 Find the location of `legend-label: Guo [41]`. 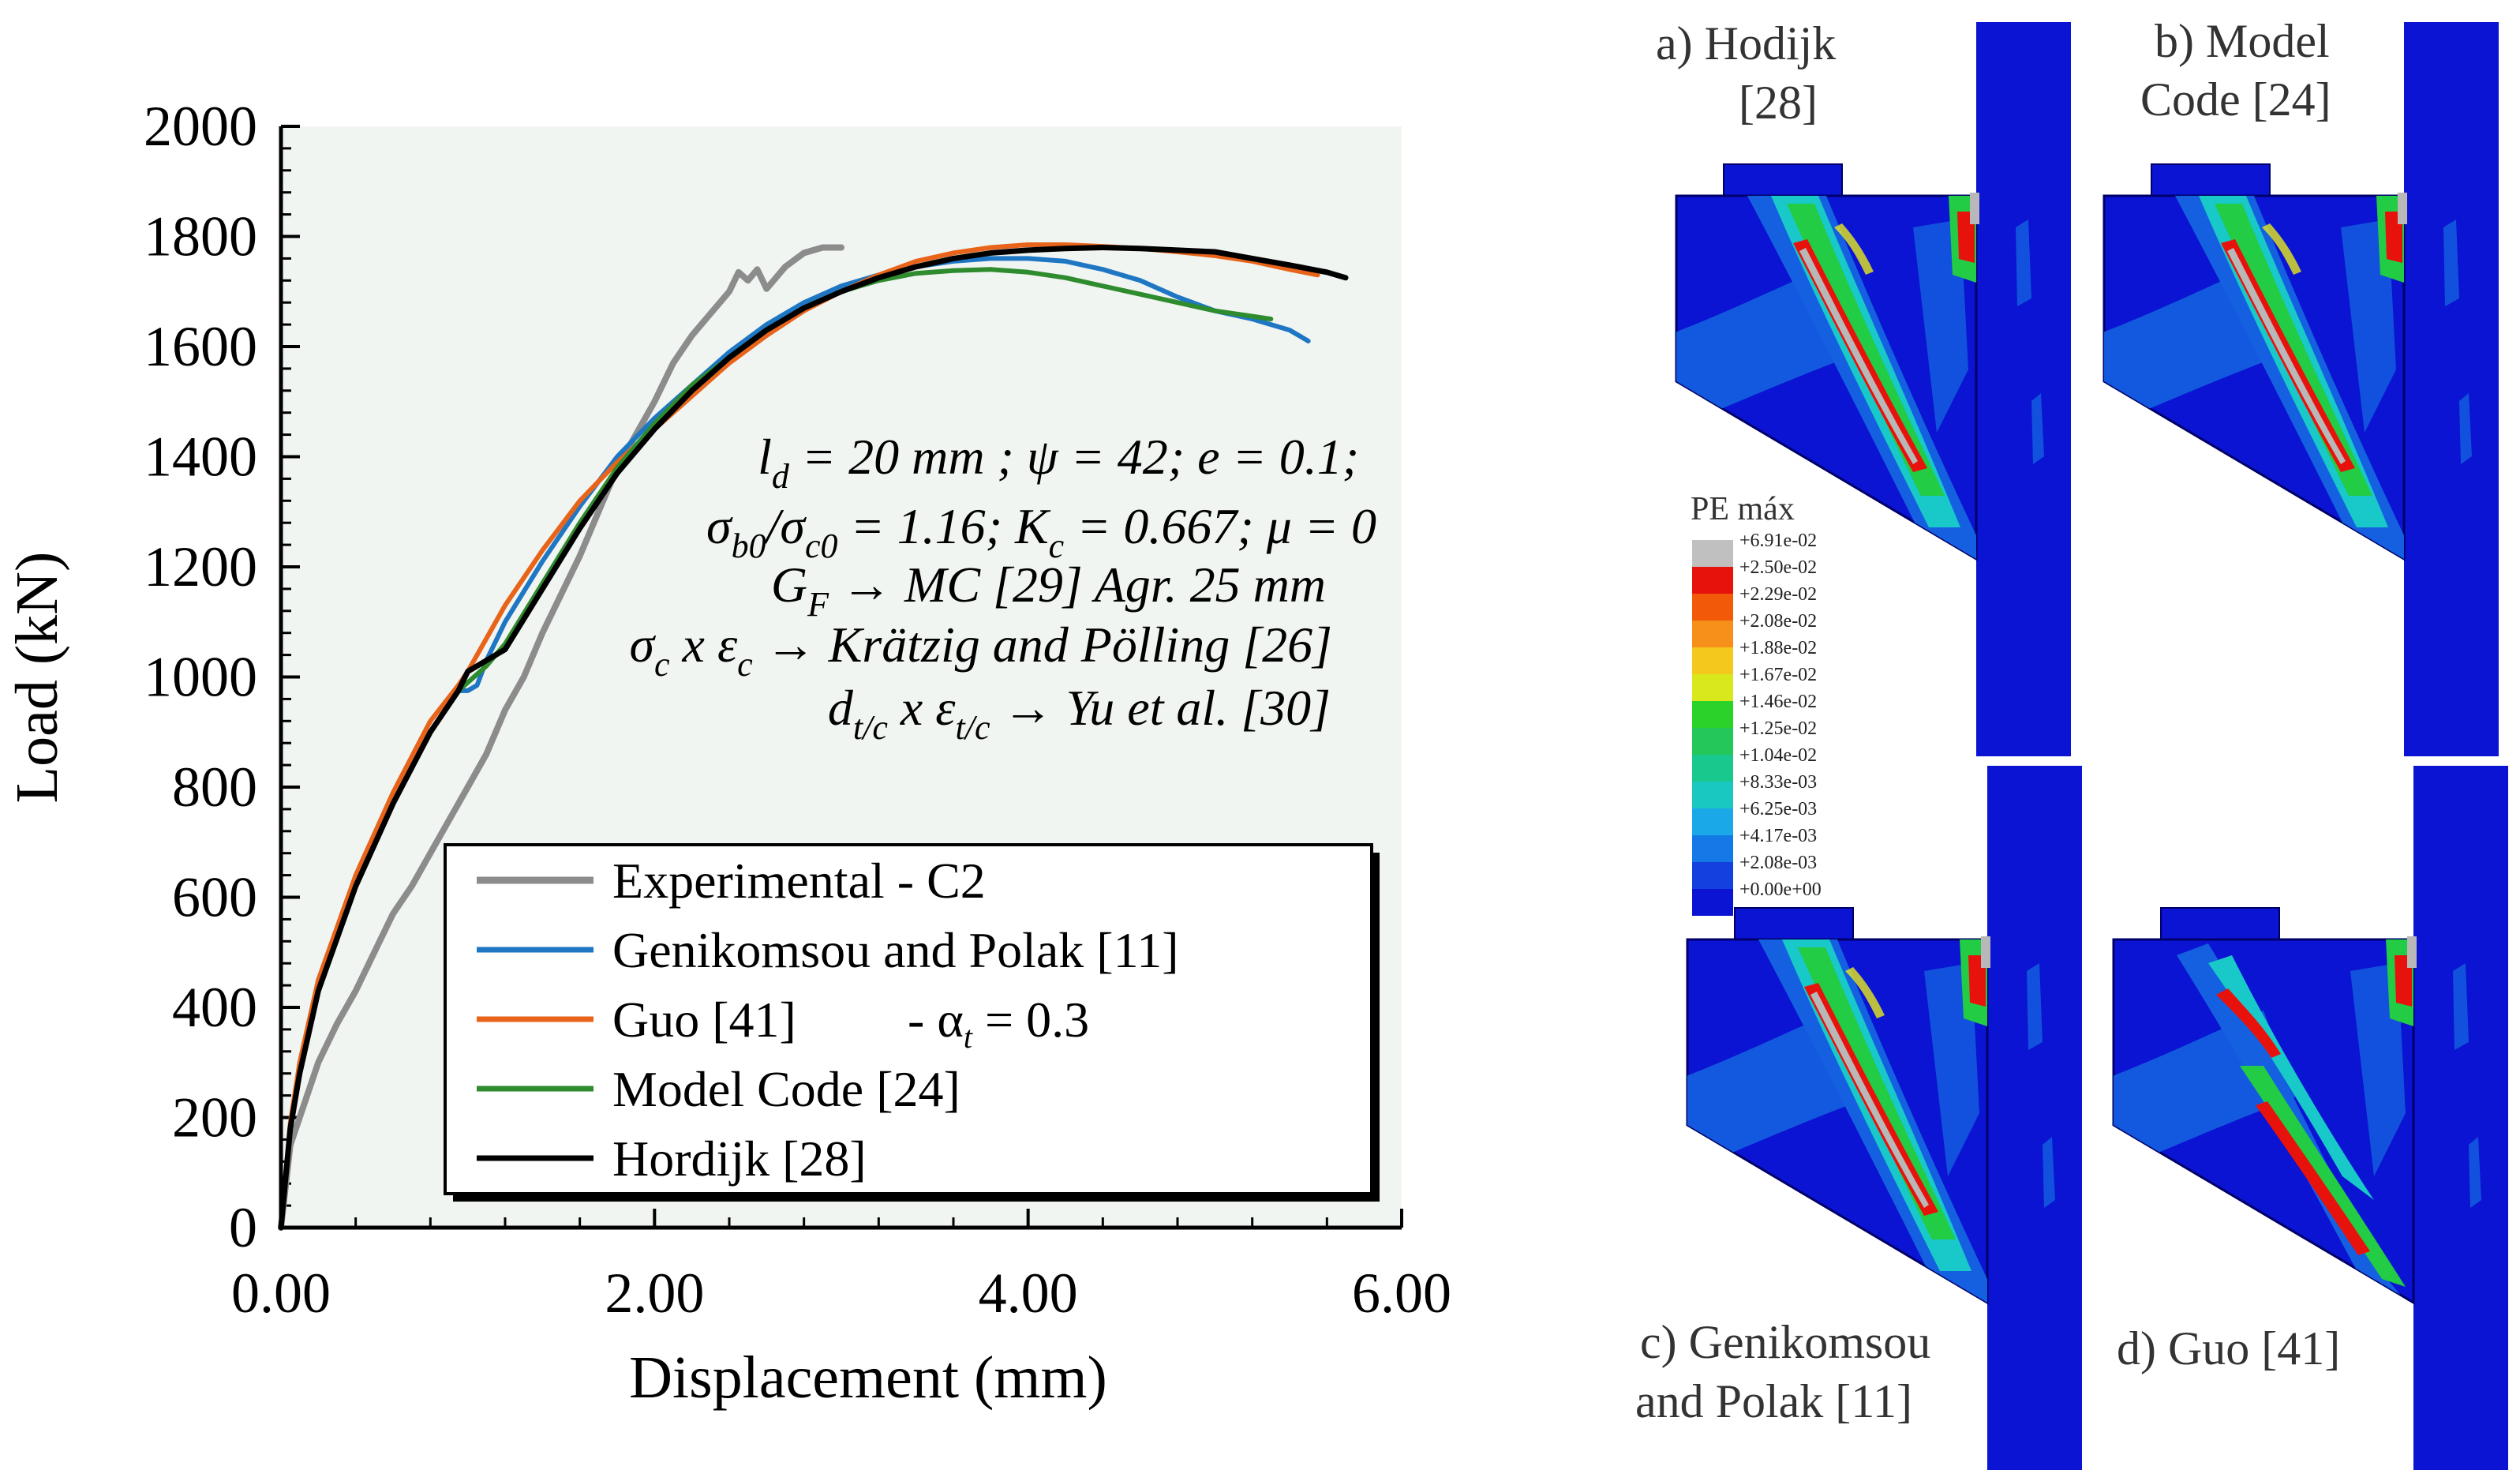

legend-label: Guo [41] is located at coordinates (704, 1020).